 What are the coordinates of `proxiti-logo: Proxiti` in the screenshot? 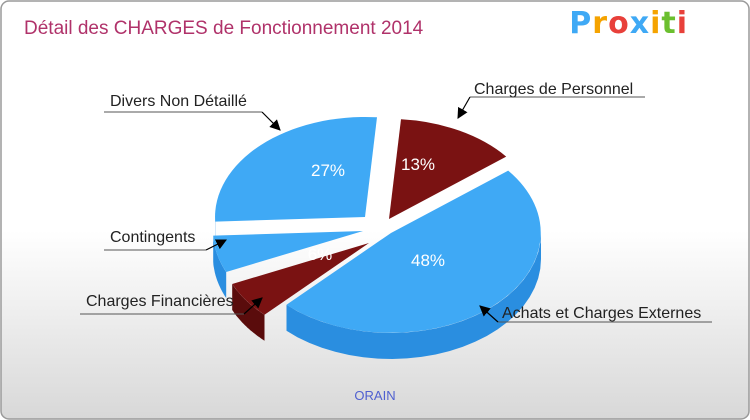 It's located at (628, 23).